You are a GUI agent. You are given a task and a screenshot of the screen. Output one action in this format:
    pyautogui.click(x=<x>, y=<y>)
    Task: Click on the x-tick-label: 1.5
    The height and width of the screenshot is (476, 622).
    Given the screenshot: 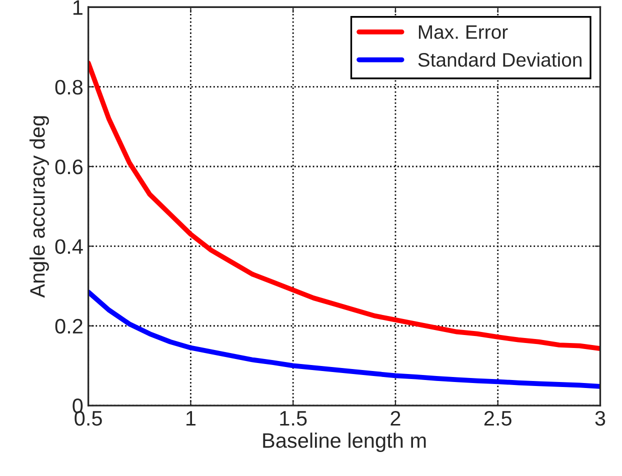 What is the action you would take?
    pyautogui.click(x=293, y=418)
    